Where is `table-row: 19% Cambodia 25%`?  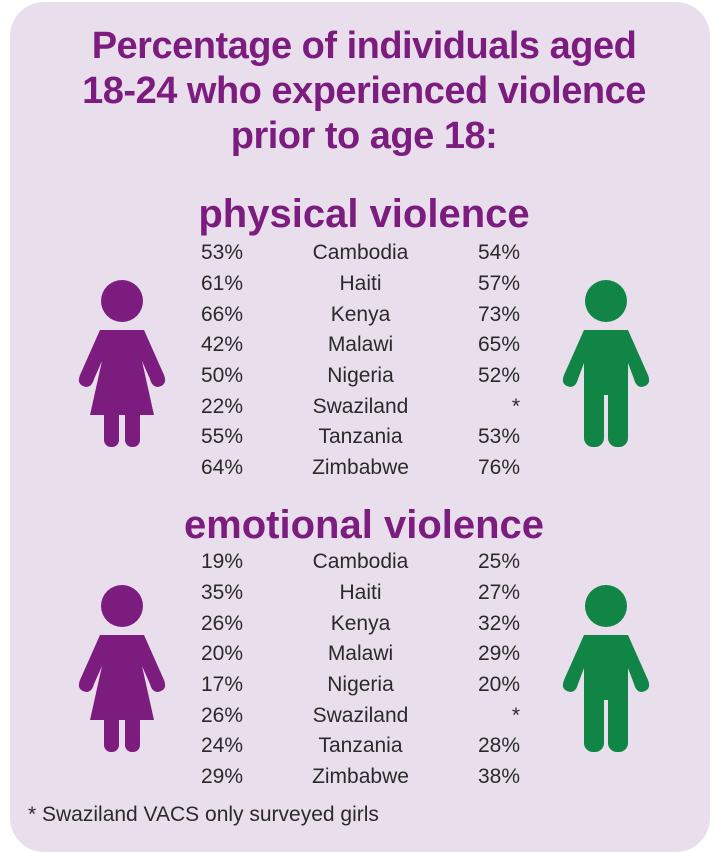
table-row: 19% Cambodia 25% is located at coordinates (360, 562).